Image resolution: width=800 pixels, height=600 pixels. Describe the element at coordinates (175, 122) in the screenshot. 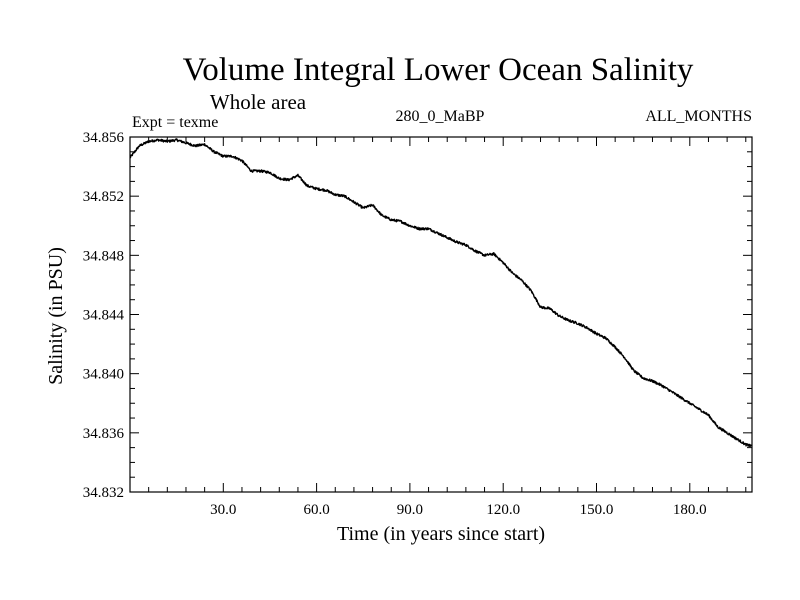

I see `experiment-label: Expt = texme` at that location.